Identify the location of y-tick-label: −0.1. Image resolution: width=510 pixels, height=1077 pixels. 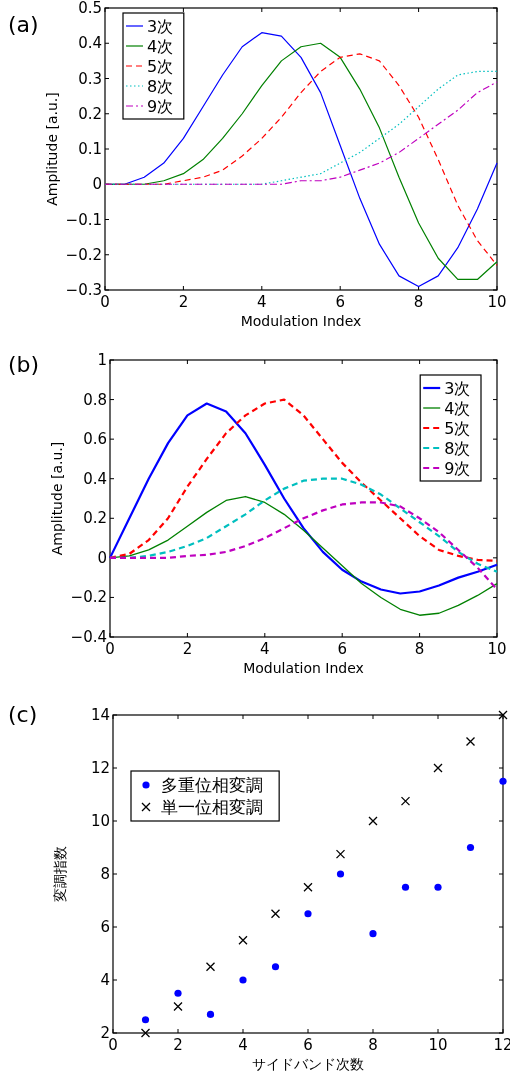
(83, 219).